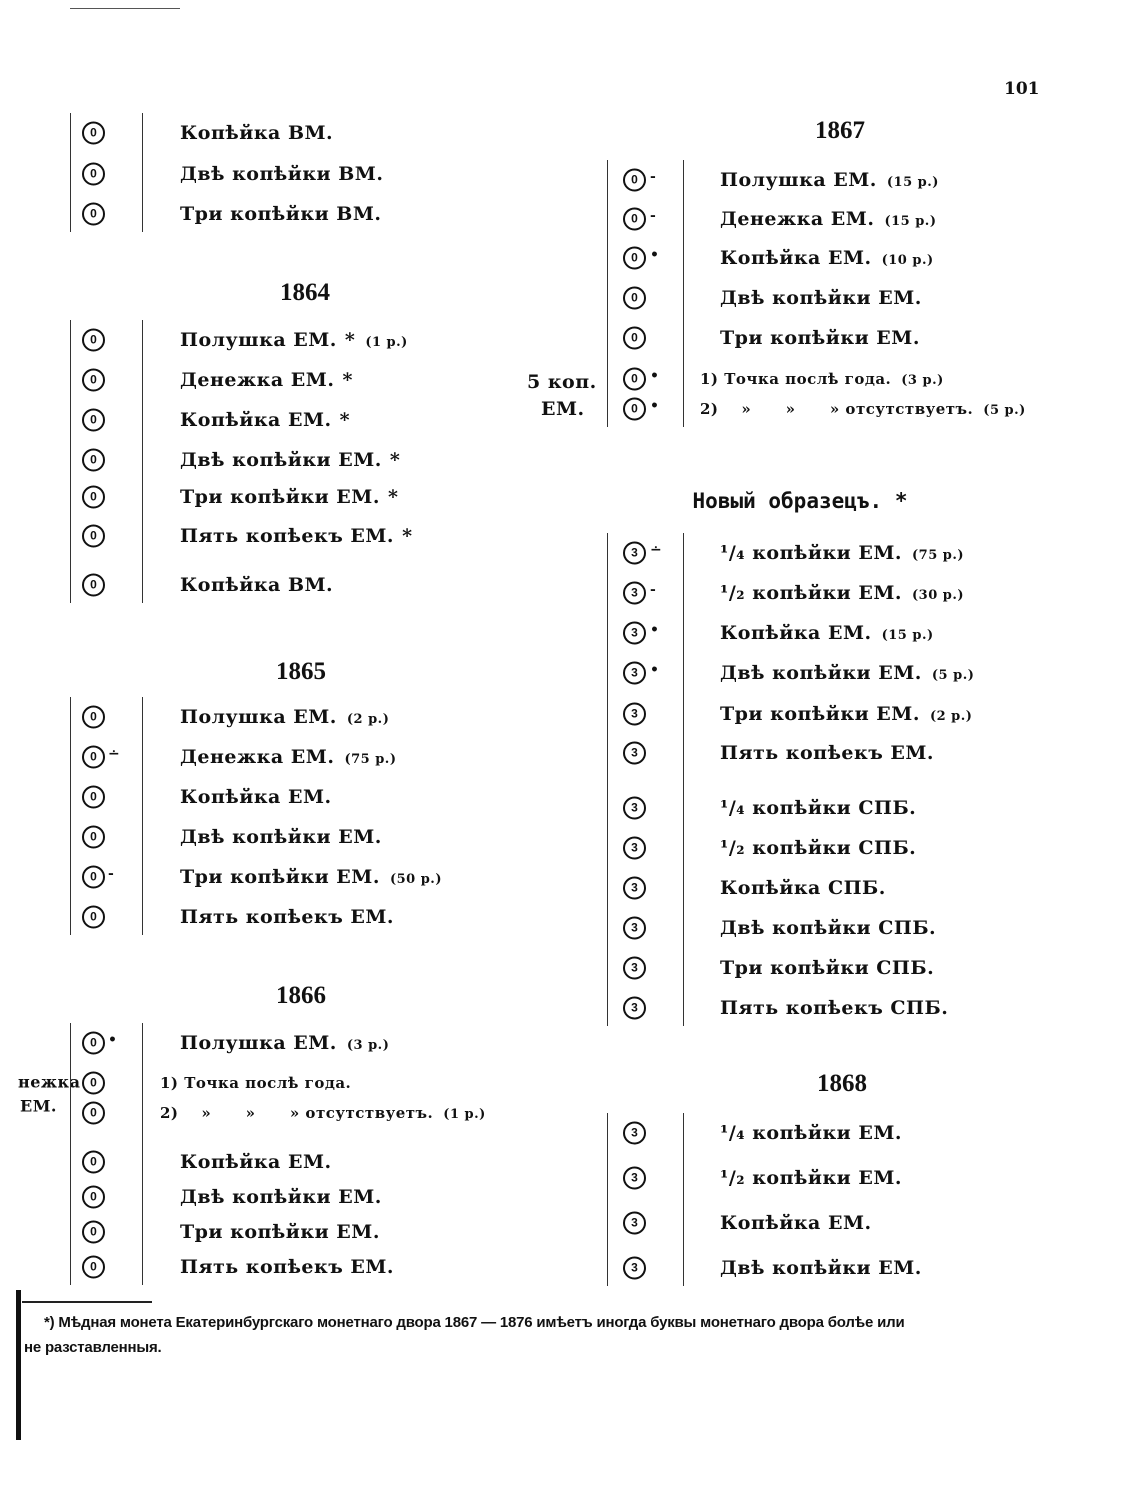 The image size is (1140, 1500). What do you see at coordinates (464, 1114) in the screenshot?
I see `rarity-note: (1 р.)` at bounding box center [464, 1114].